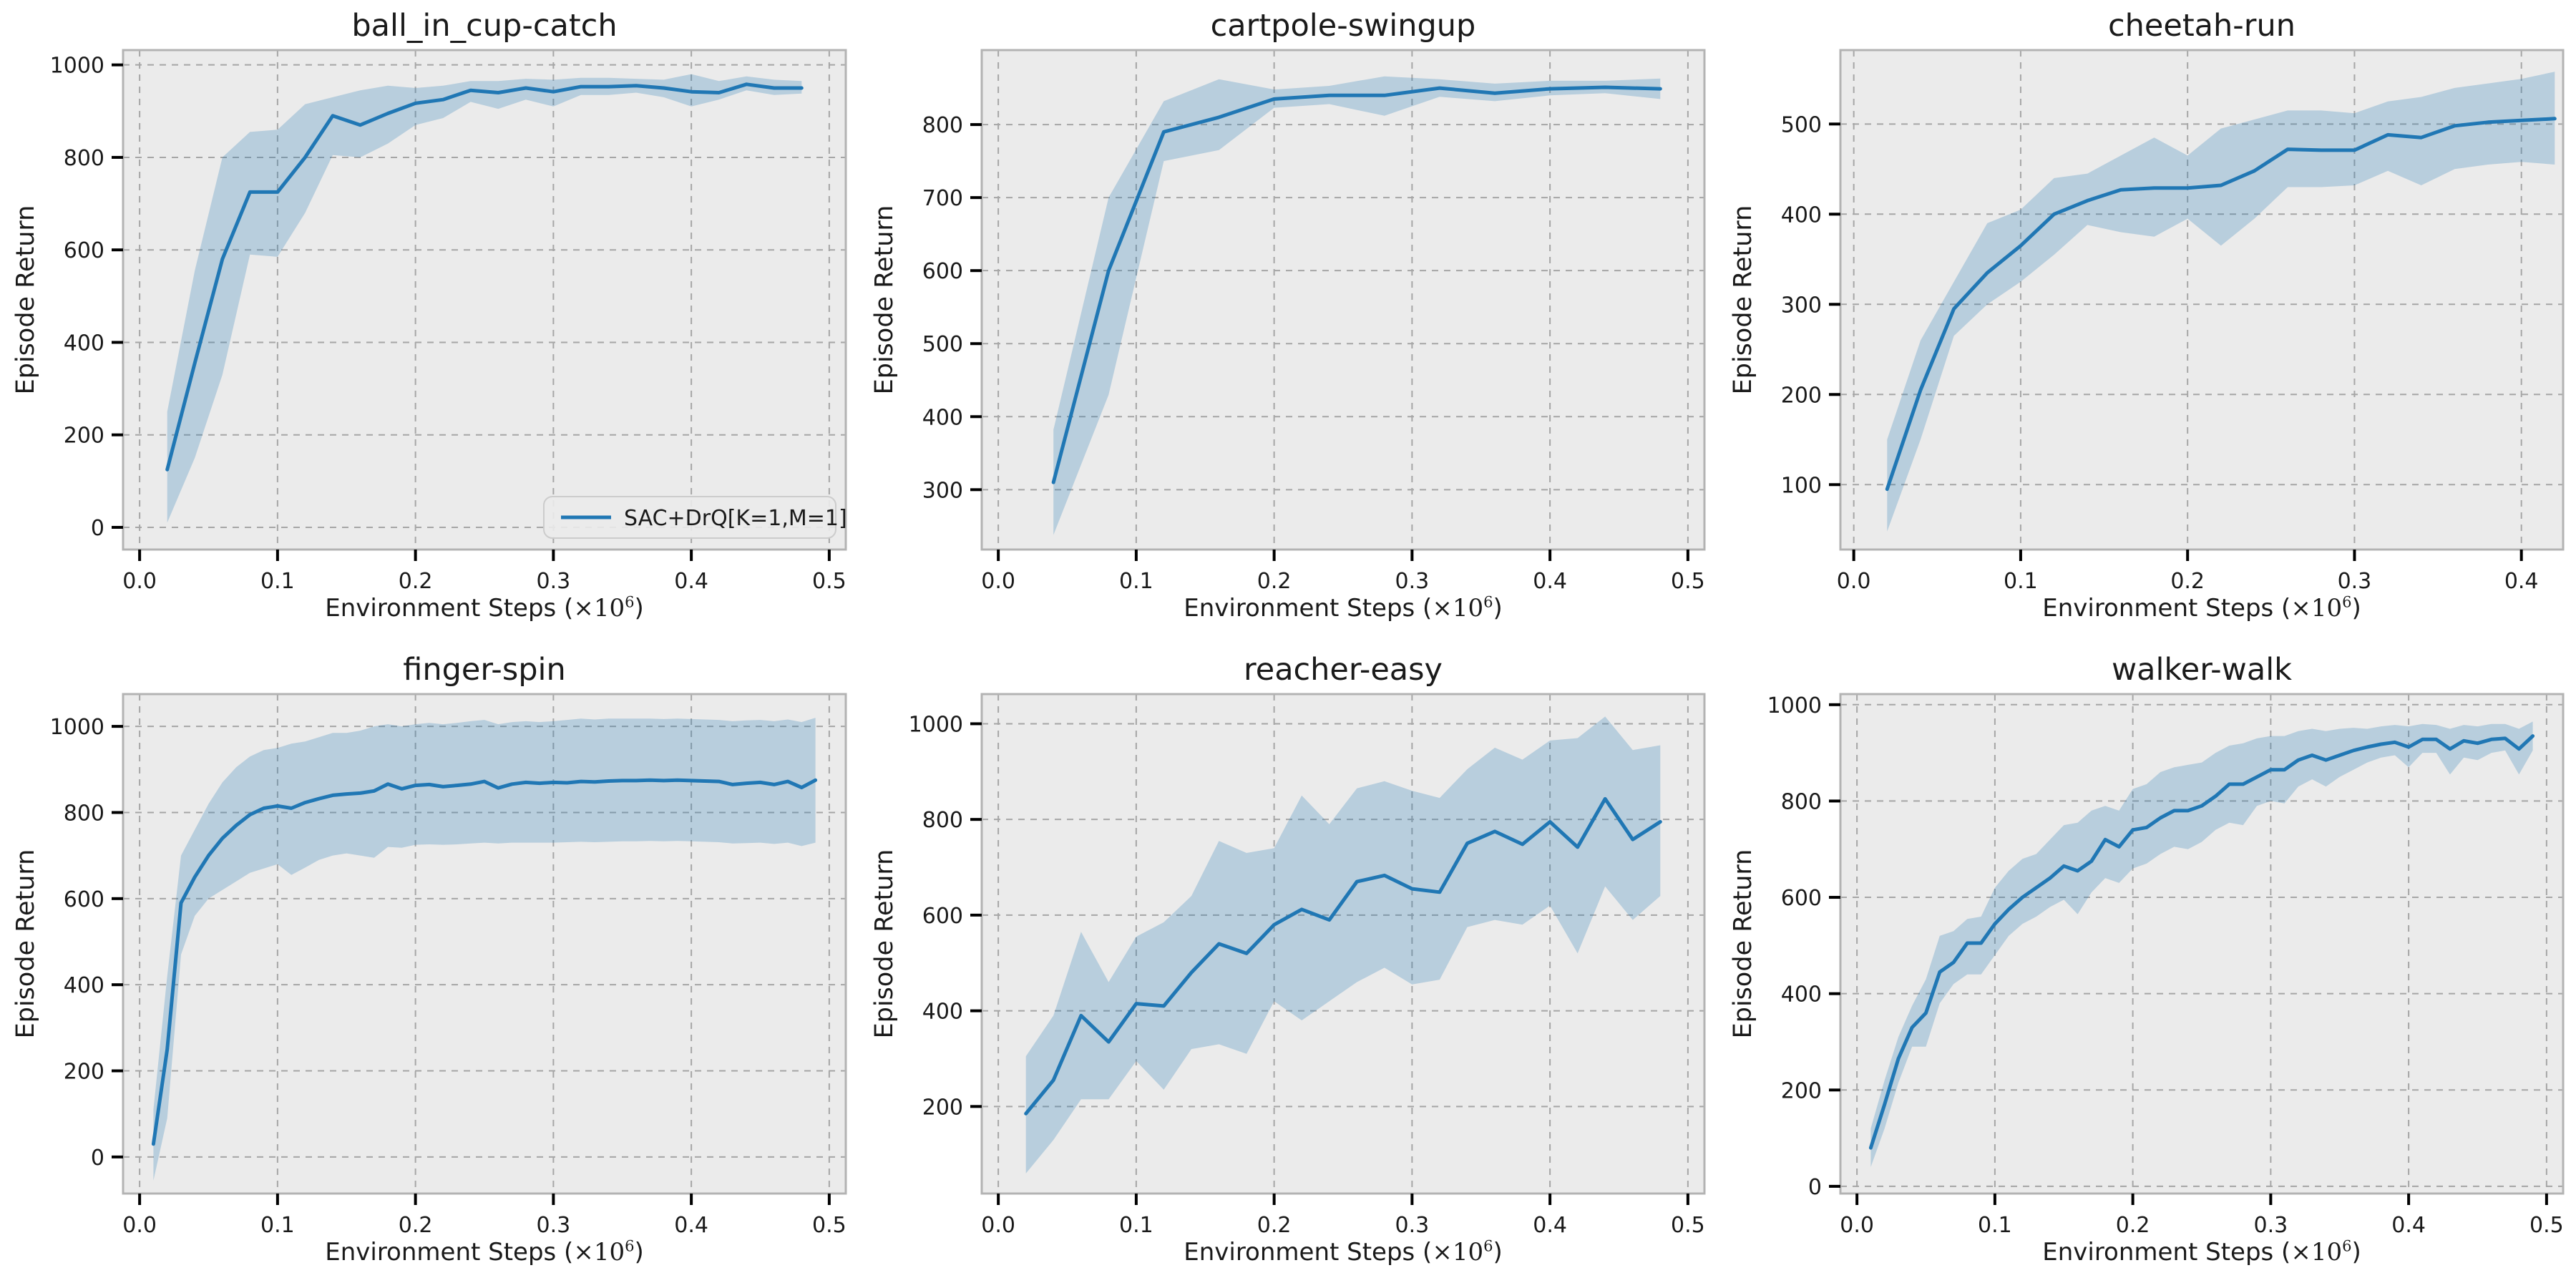 This screenshot has height=1288, width=2576. Describe the element at coordinates (484, 26) in the screenshot. I see `chart-title: ball_in_cup-catch` at that location.